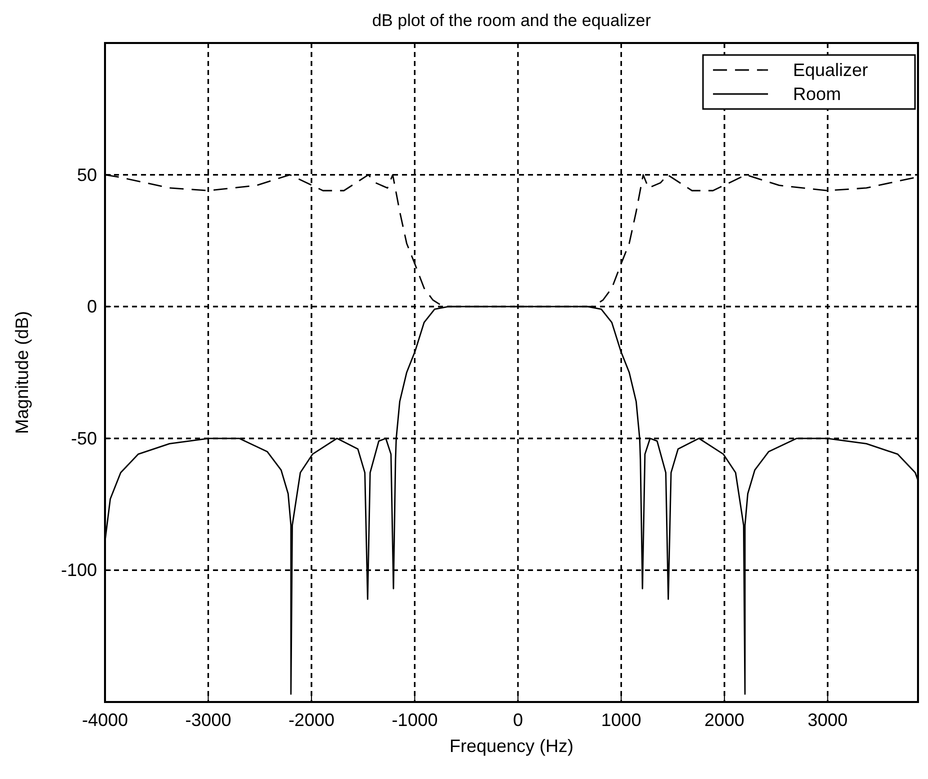  Describe the element at coordinates (22, 372) in the screenshot. I see `y-axis-title: Magnitude (dB)` at that location.